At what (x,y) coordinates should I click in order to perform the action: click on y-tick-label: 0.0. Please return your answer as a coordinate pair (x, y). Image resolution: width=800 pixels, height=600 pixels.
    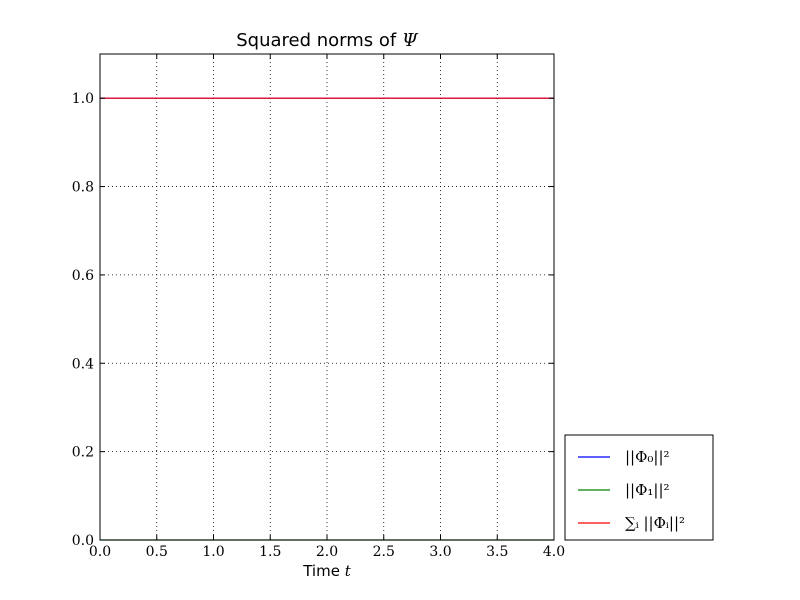
    Looking at the image, I should click on (83, 541).